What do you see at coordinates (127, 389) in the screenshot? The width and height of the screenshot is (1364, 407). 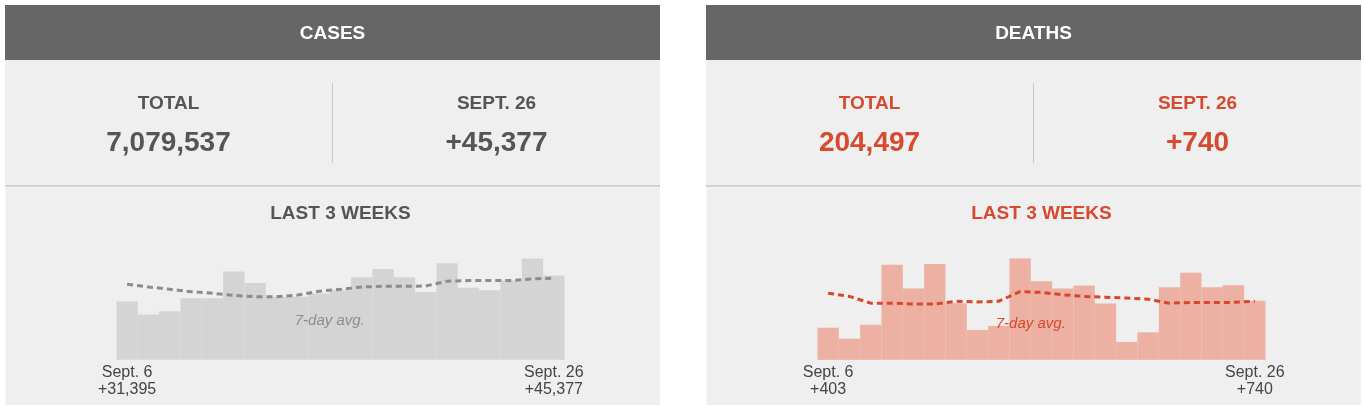 I see `data-label: +31,395` at bounding box center [127, 389].